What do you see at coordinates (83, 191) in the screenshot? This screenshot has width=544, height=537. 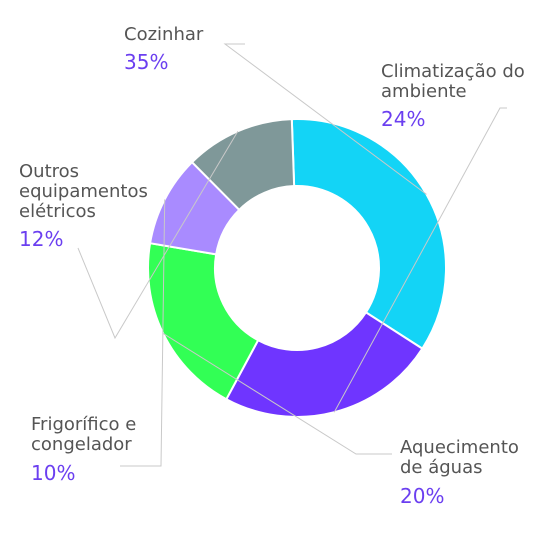 I see `slice-label-outros-line-2: equipamentos` at bounding box center [83, 191].